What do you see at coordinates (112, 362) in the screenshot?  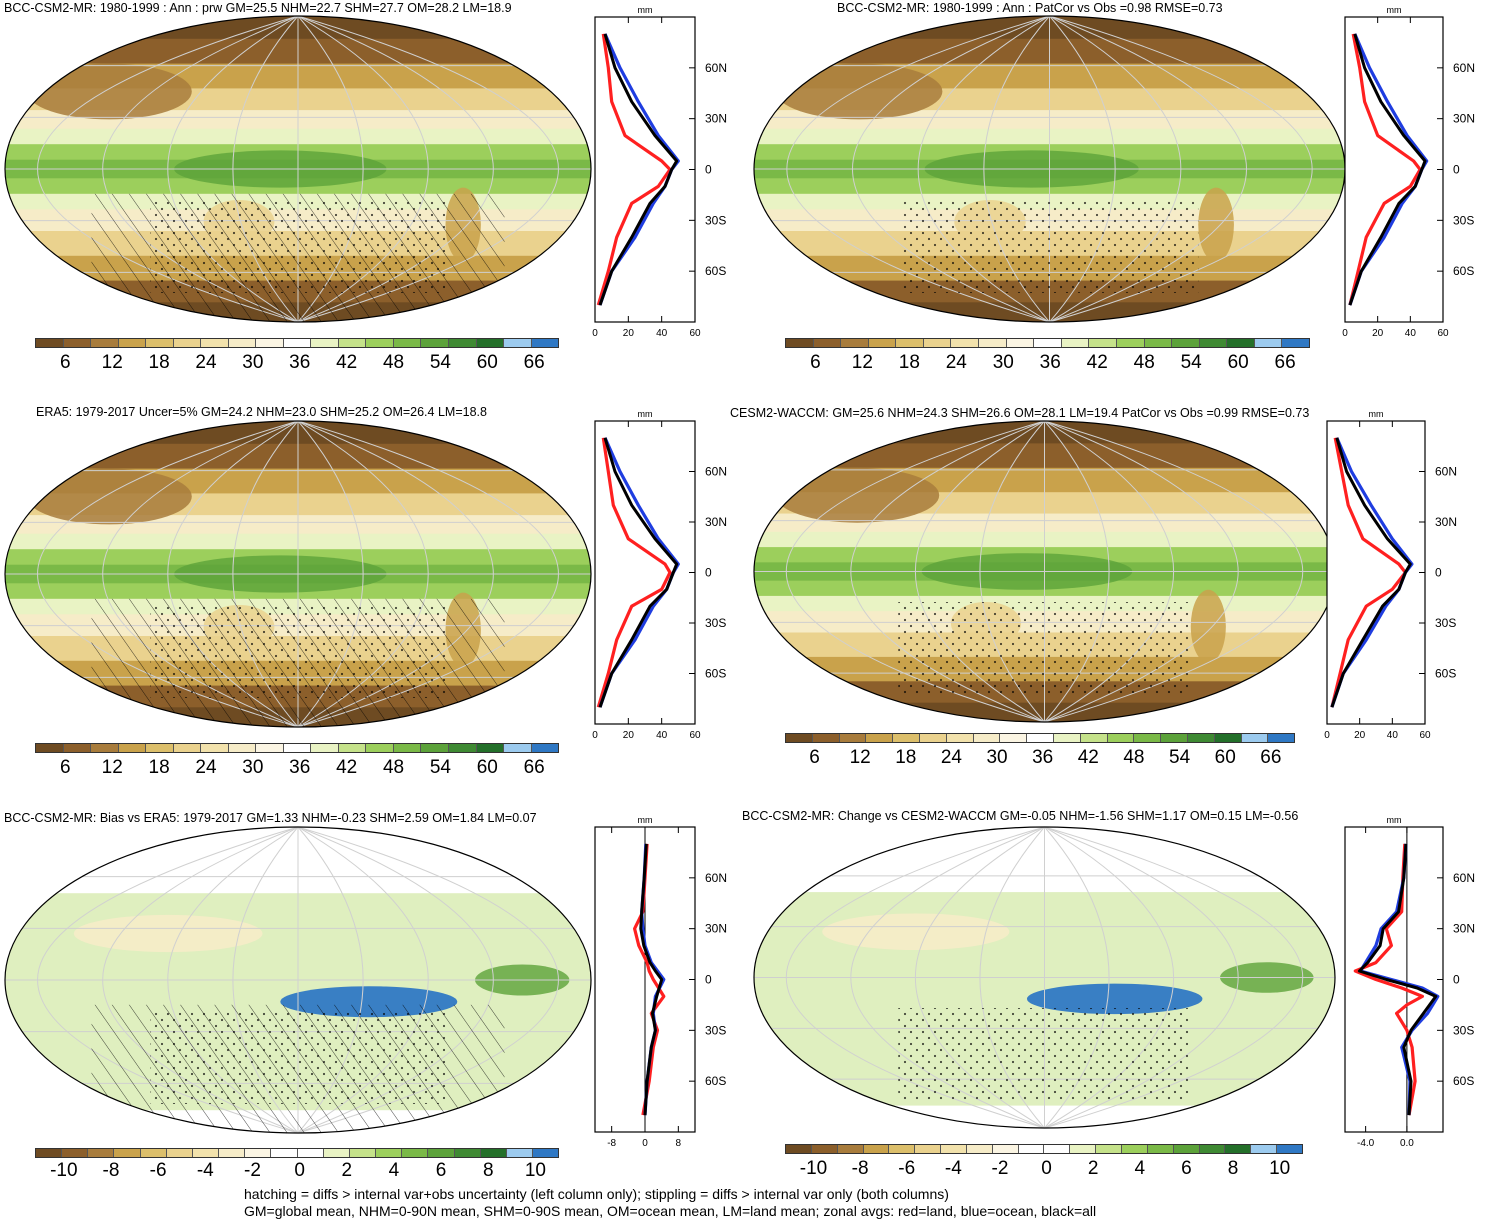 I see `colorbar-tick-label: 12` at bounding box center [112, 362].